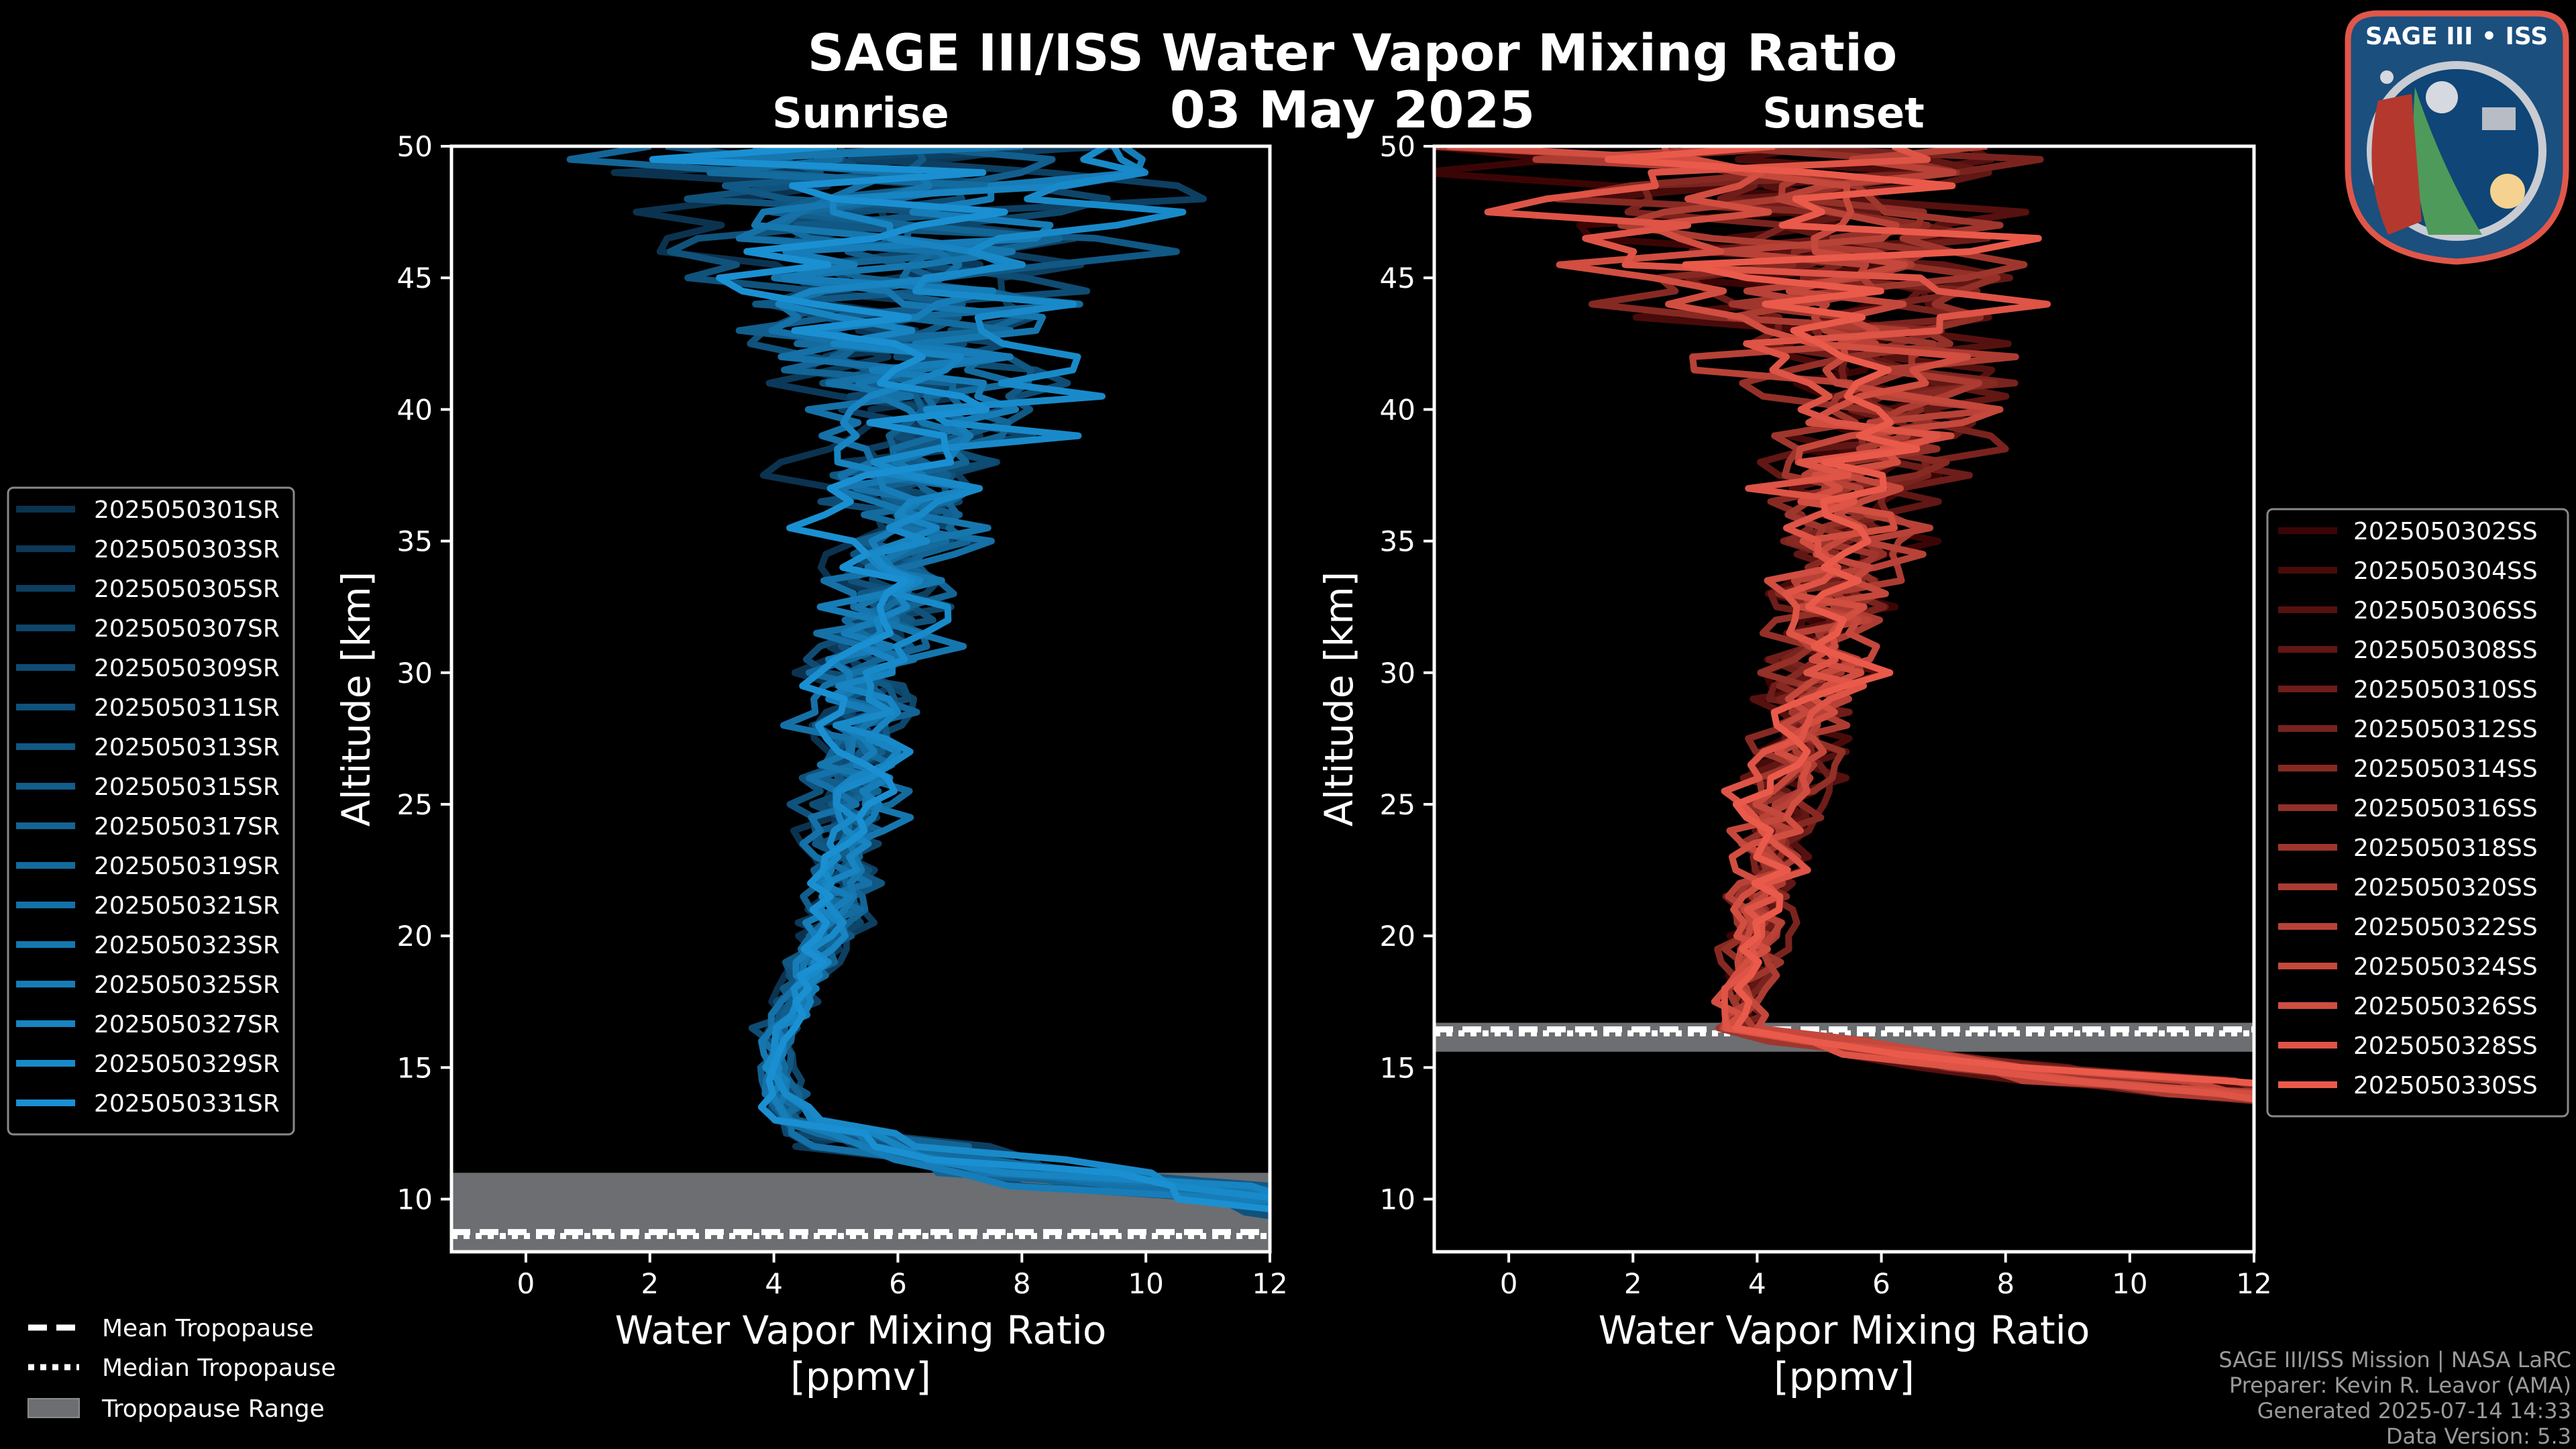 The image size is (2576, 1449). I want to click on legend-label: 2025050309SR, so click(187, 668).